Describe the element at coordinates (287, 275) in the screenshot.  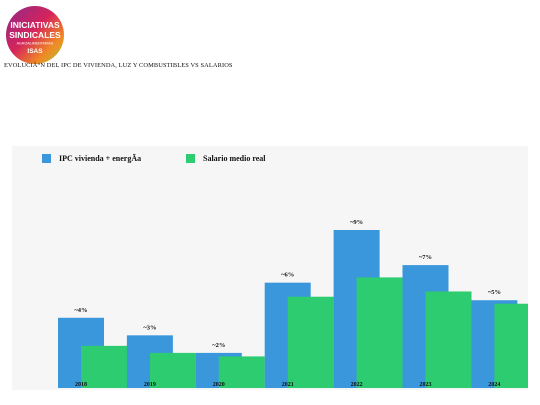
I see `data-label-ipc-2021: ~6%` at that location.